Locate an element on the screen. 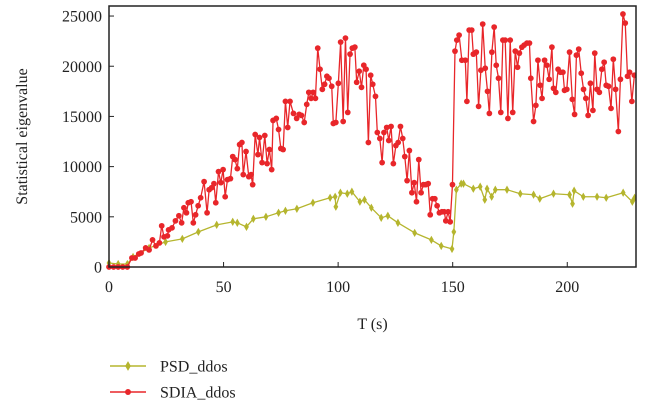  x-tick-label: 50 is located at coordinates (224, 287).